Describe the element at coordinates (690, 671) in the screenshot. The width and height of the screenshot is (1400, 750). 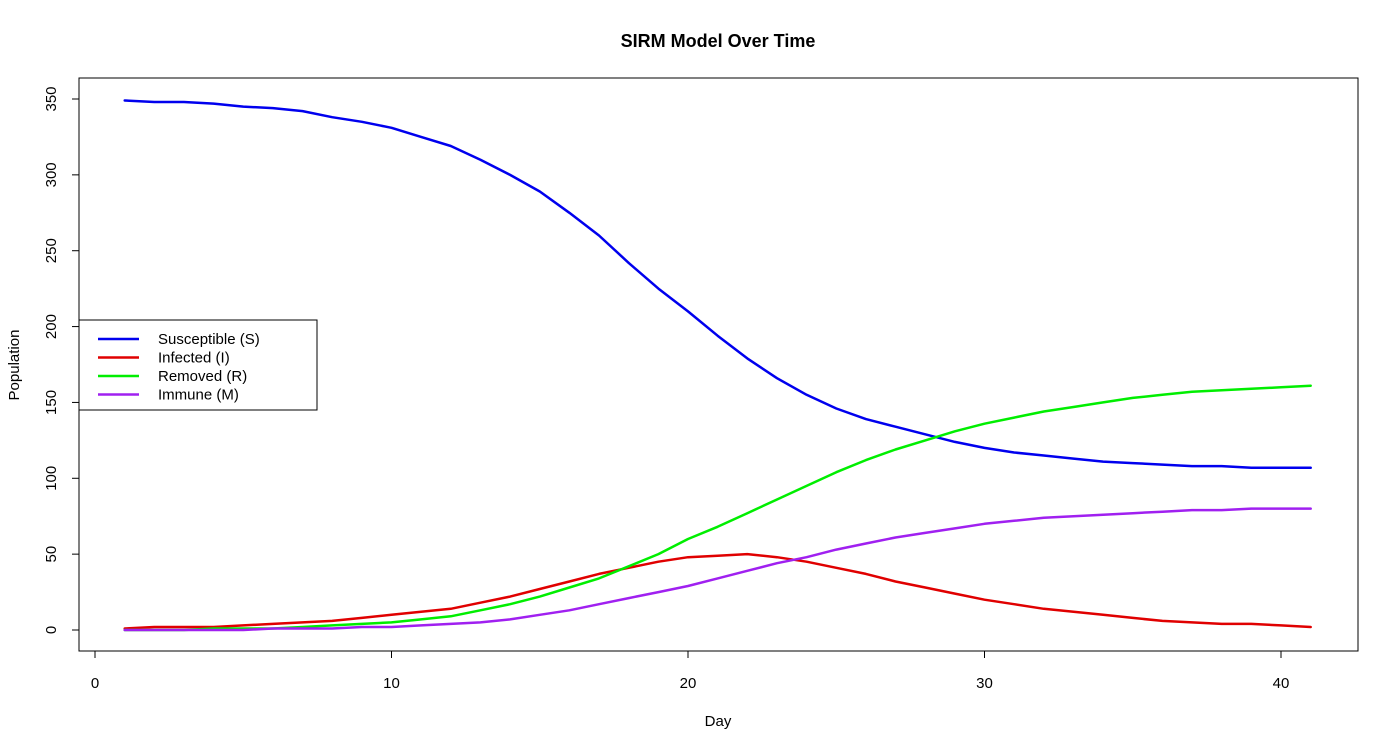
I see `x-axis: 0 10 20 30 40` at that location.